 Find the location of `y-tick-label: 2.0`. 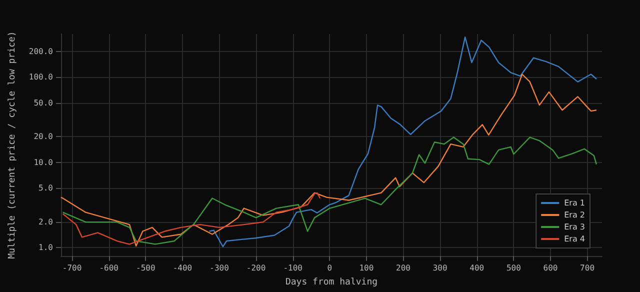

y-tick-label: 2.0 is located at coordinates (46, 222).